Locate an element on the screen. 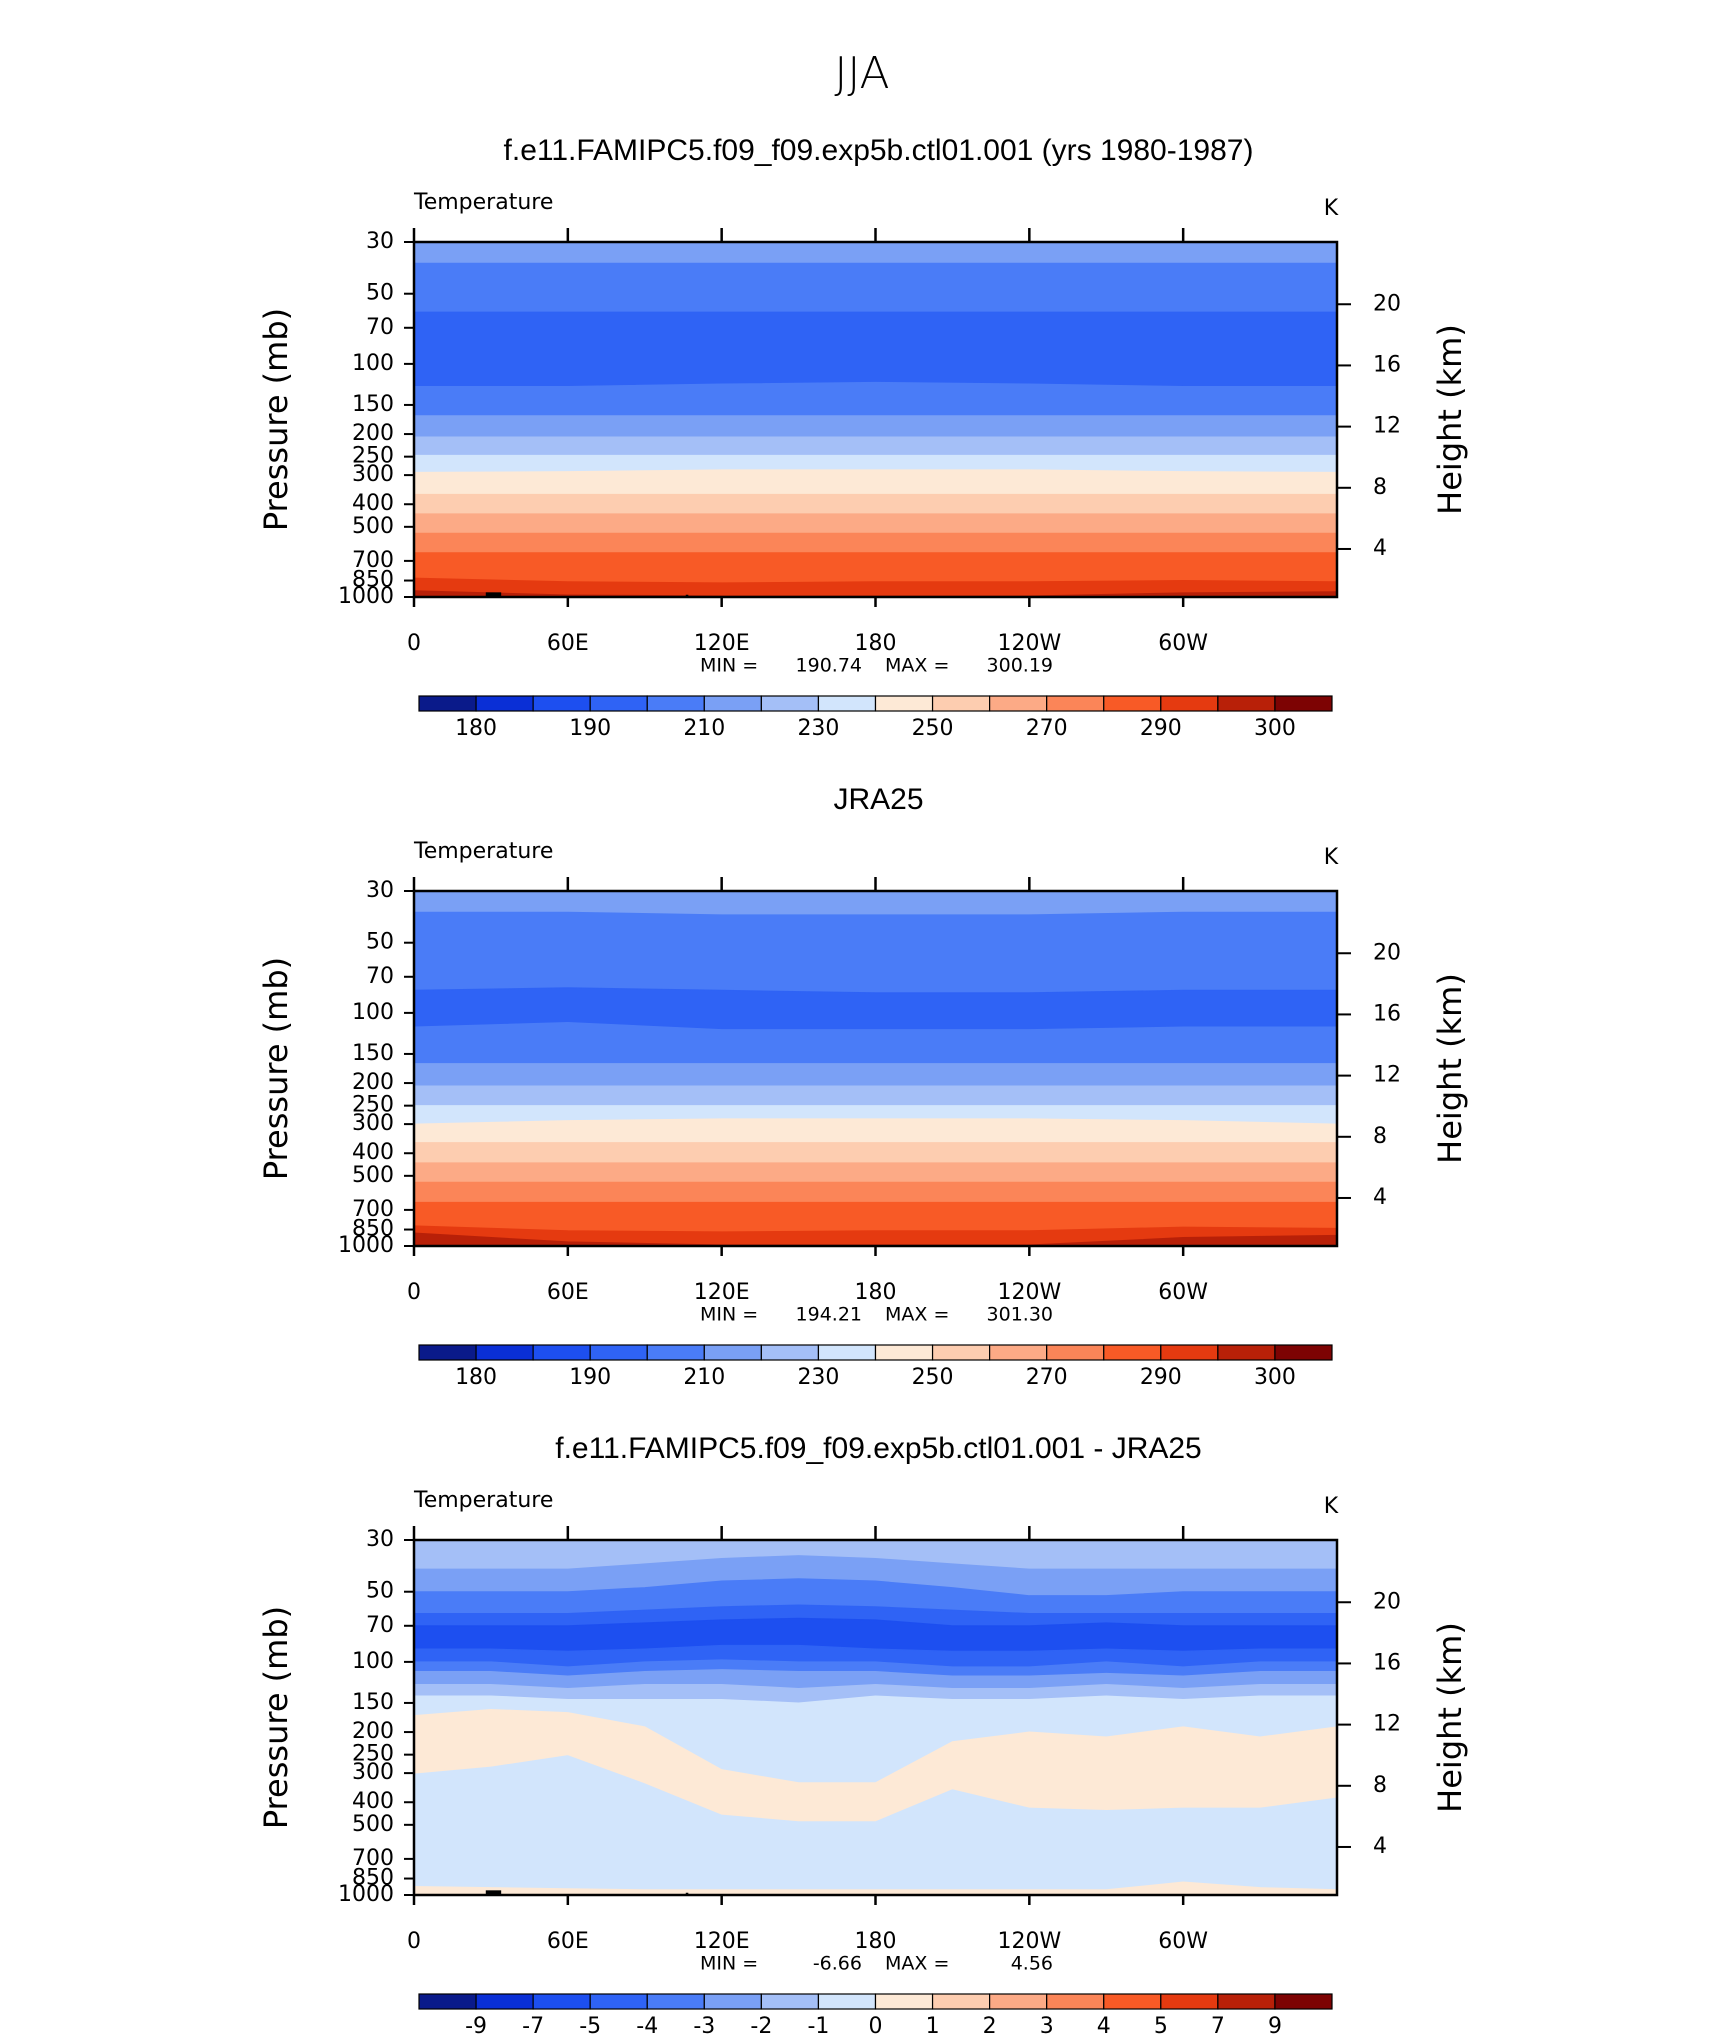 This screenshot has height=2038, width=1710. min-value: 194.21 is located at coordinates (829, 1315).